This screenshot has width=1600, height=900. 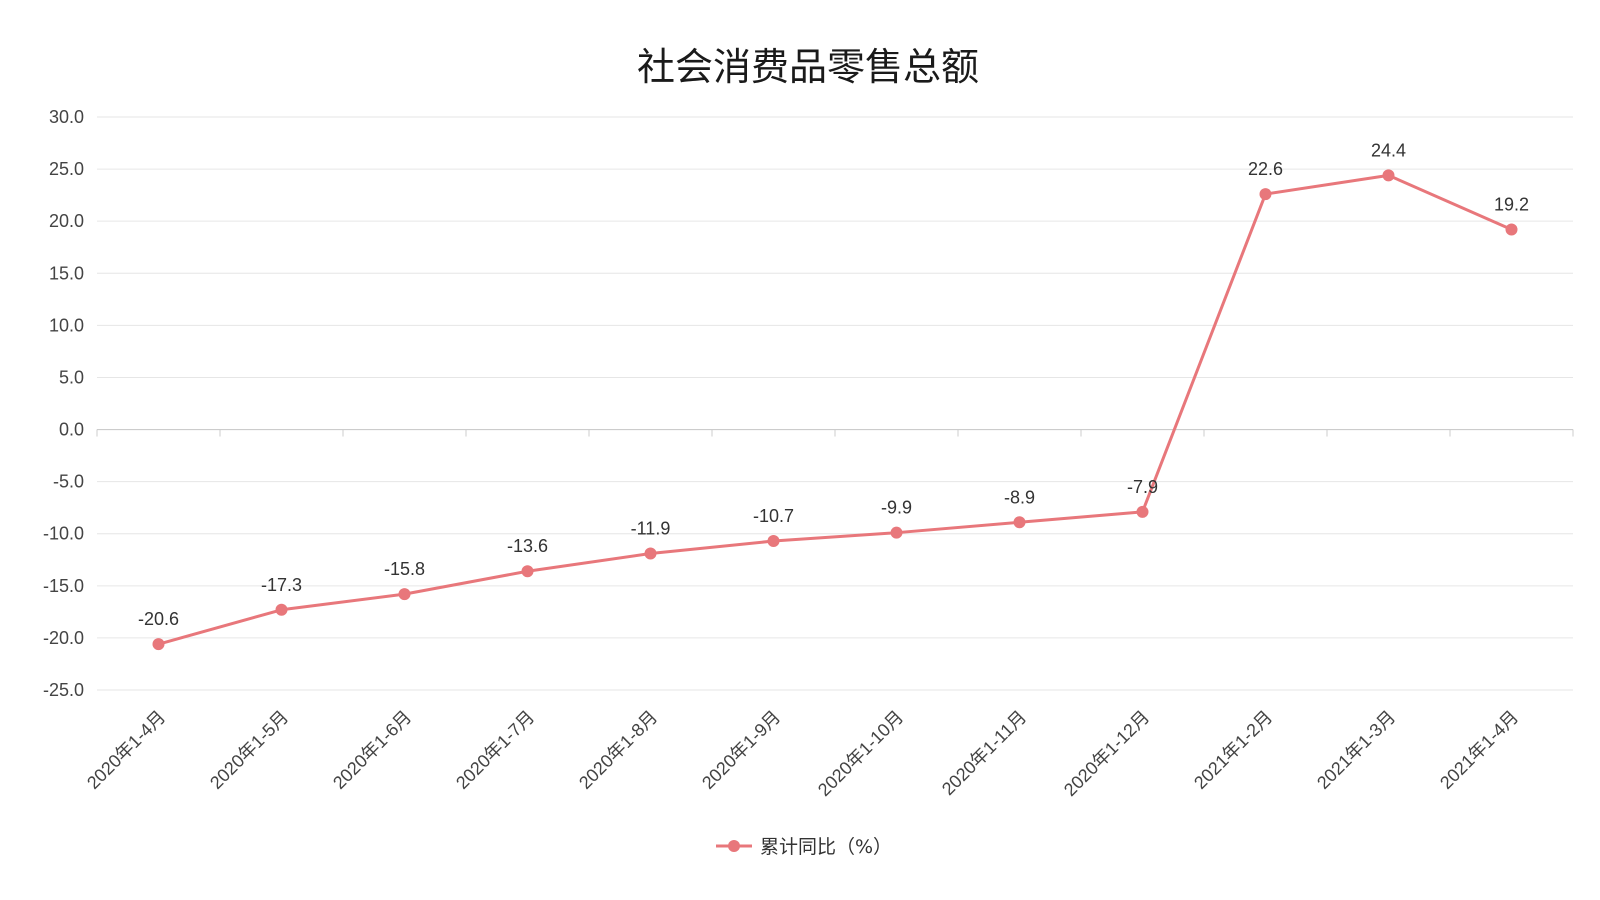 I want to click on data-label: -8.9, so click(x=1019, y=497).